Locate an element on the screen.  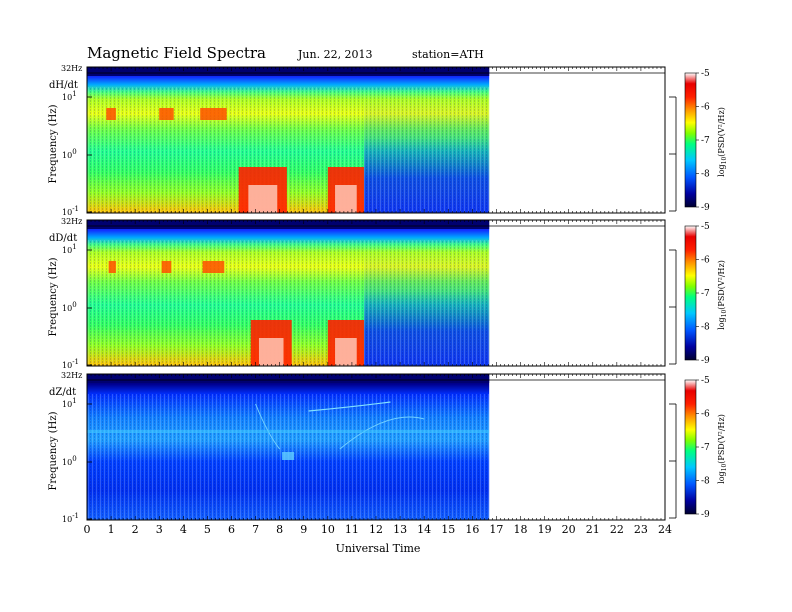
x-tick-label: 13 is located at coordinates (400, 529).